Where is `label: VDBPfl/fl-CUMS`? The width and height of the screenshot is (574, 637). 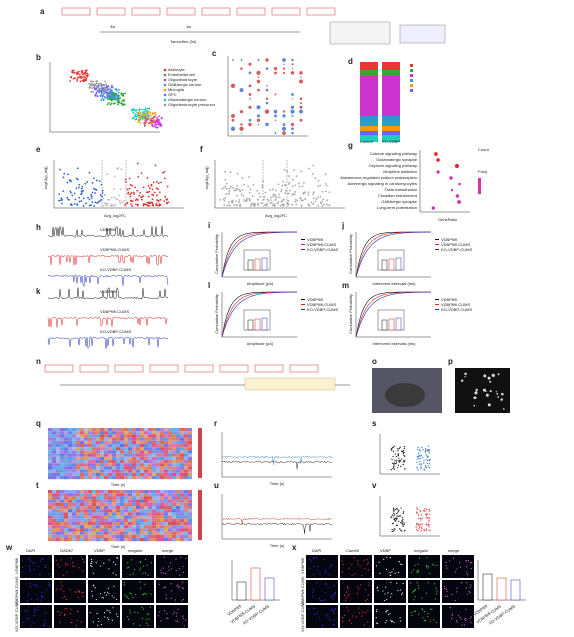
label: VDBPfl/fl-CUMS is located at coordinates (321, 304).